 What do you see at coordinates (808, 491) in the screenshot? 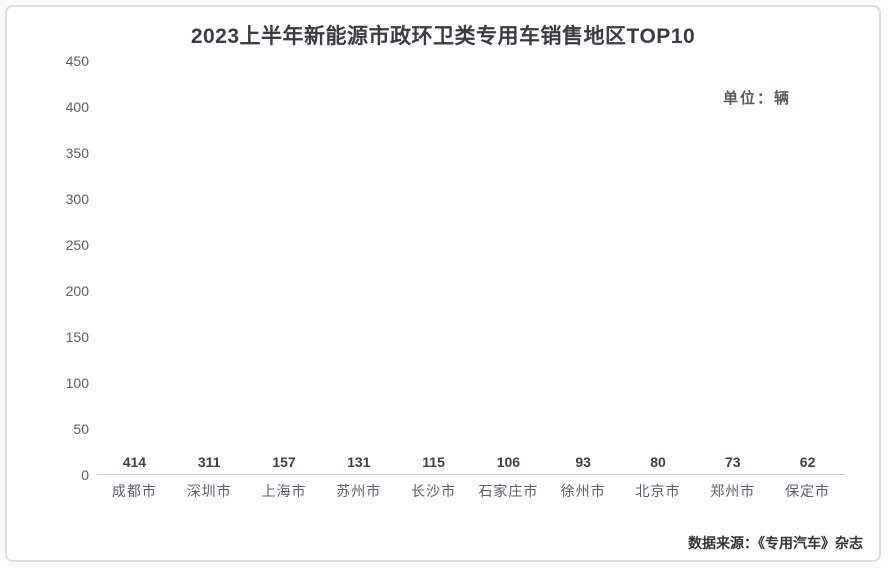
I see `x-axis-label: 保定市` at bounding box center [808, 491].